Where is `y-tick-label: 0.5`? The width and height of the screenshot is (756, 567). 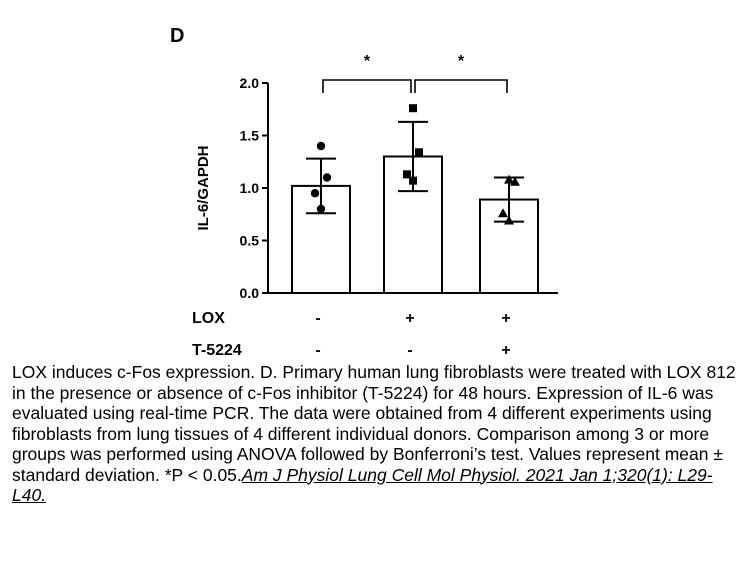
y-tick-label: 0.5 is located at coordinates (250, 241).